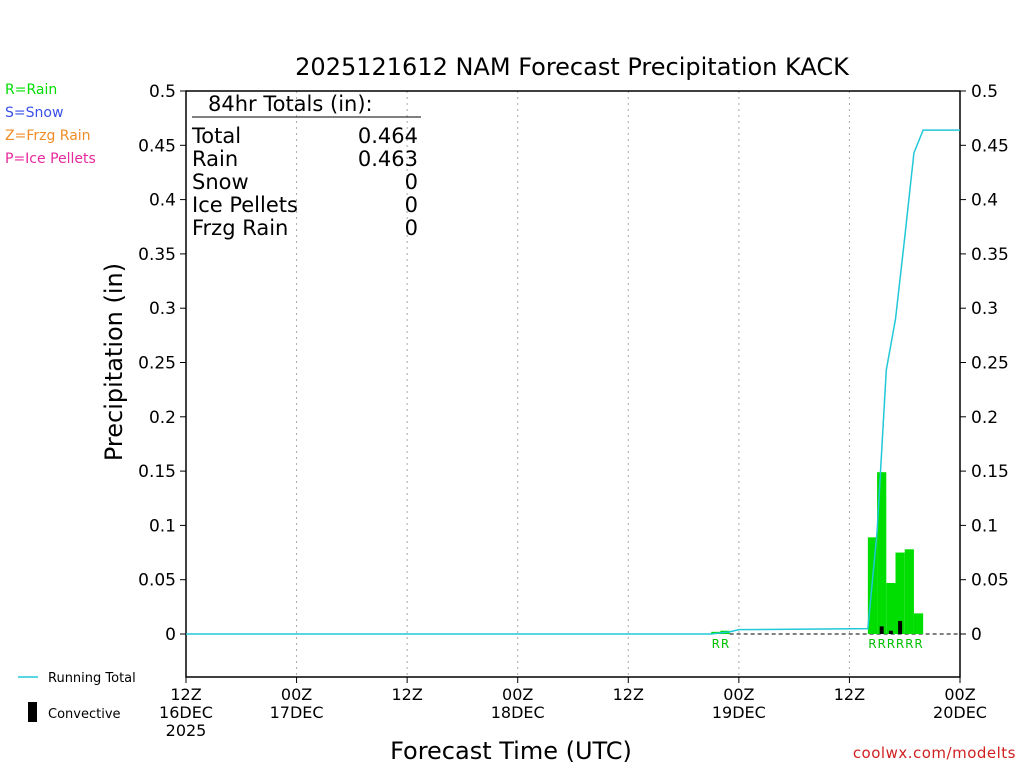  Describe the element at coordinates (984, 201) in the screenshot. I see `y-tick-label-right: 0.4` at that location.